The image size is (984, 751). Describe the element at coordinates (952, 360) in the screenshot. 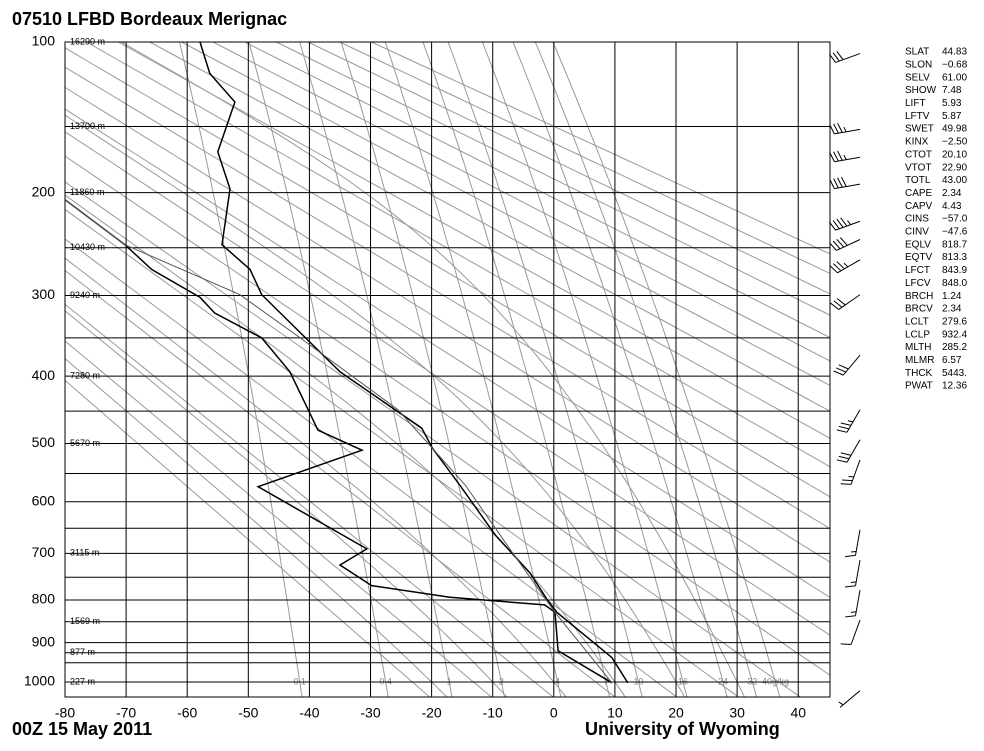

I see `stat-value: 6.57` at that location.